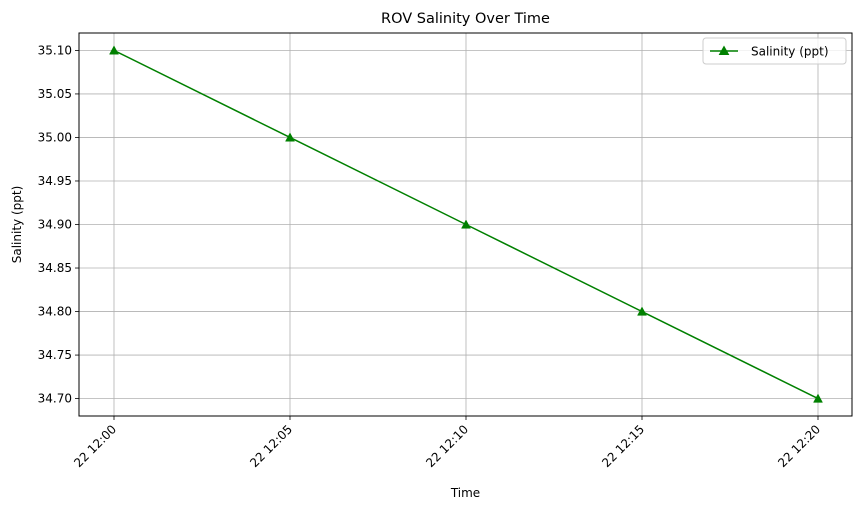 Image resolution: width=863 pixels, height=510 pixels. Describe the element at coordinates (465, 19) in the screenshot. I see `chart-title: ROV Salinity Over Time` at that location.